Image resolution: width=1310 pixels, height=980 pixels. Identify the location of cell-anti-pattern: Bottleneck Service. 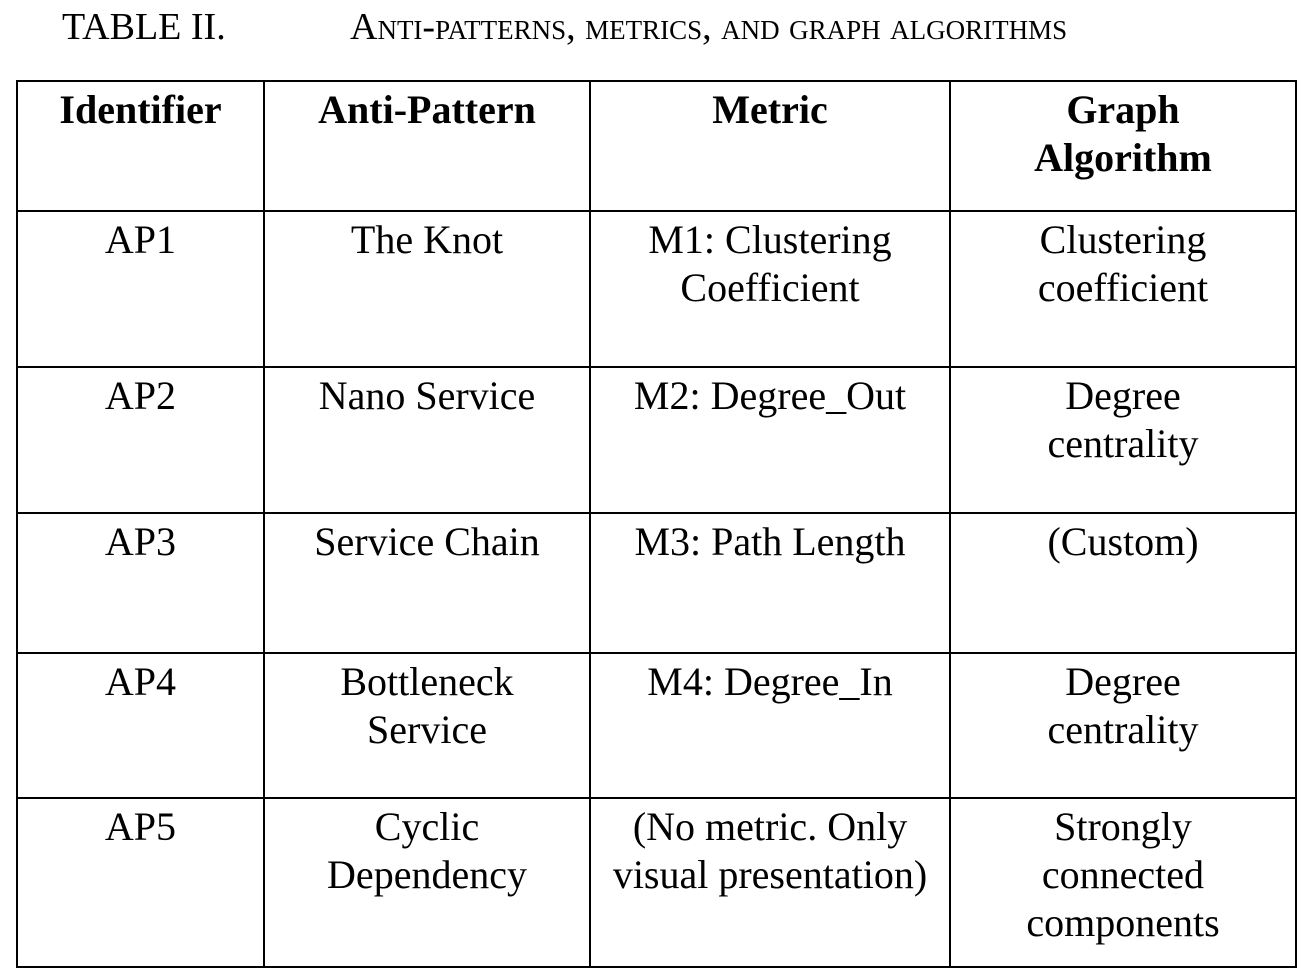
(427, 725).